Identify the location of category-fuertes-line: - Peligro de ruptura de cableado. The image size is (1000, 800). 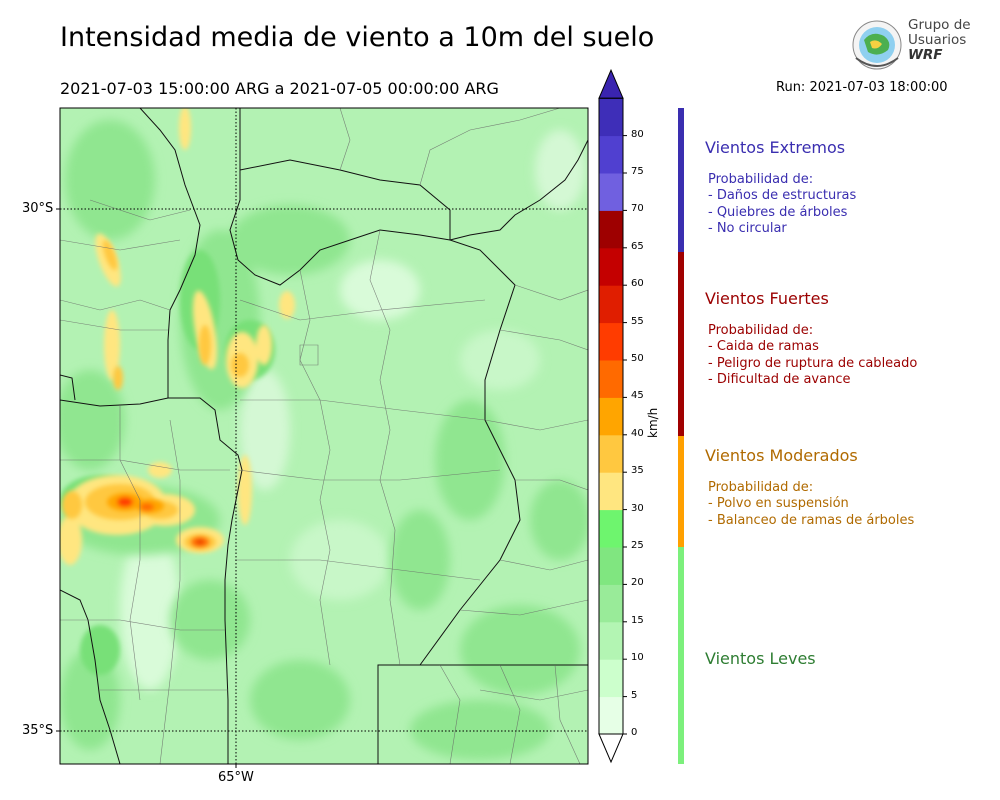
(813, 363).